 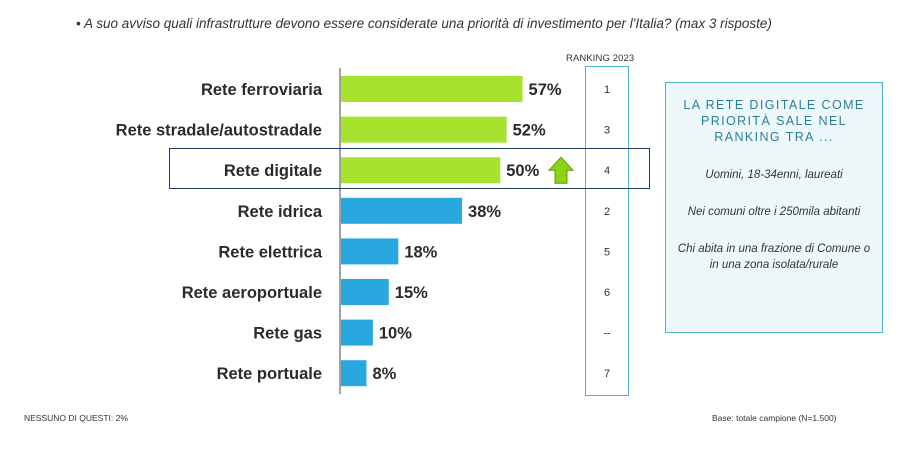 I want to click on ranking-value: 5, so click(x=607, y=252).